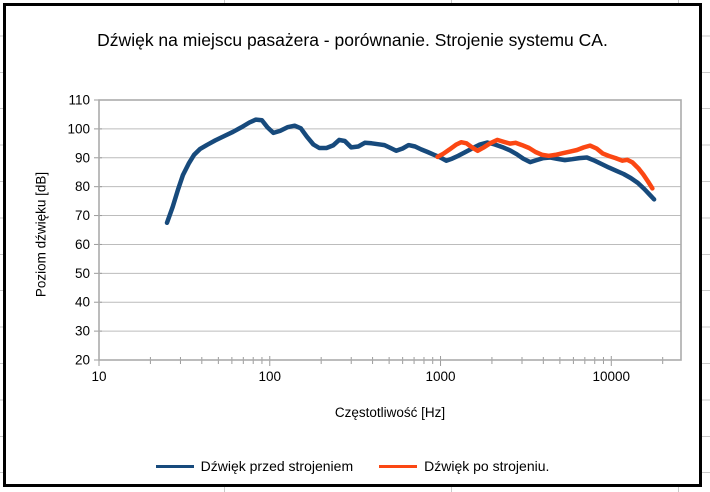 The width and height of the screenshot is (710, 492). Describe the element at coordinates (269, 376) in the screenshot. I see `x-tick-label: 100` at that location.